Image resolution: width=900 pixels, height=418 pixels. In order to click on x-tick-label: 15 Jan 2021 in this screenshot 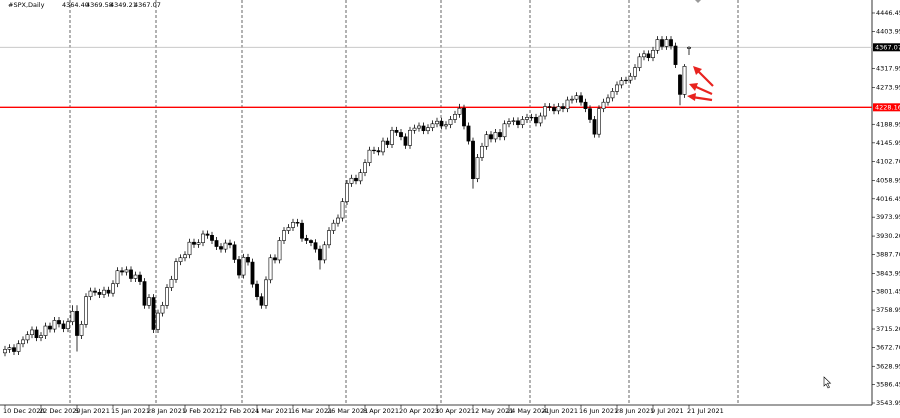, I will do `click(130, 411)`.